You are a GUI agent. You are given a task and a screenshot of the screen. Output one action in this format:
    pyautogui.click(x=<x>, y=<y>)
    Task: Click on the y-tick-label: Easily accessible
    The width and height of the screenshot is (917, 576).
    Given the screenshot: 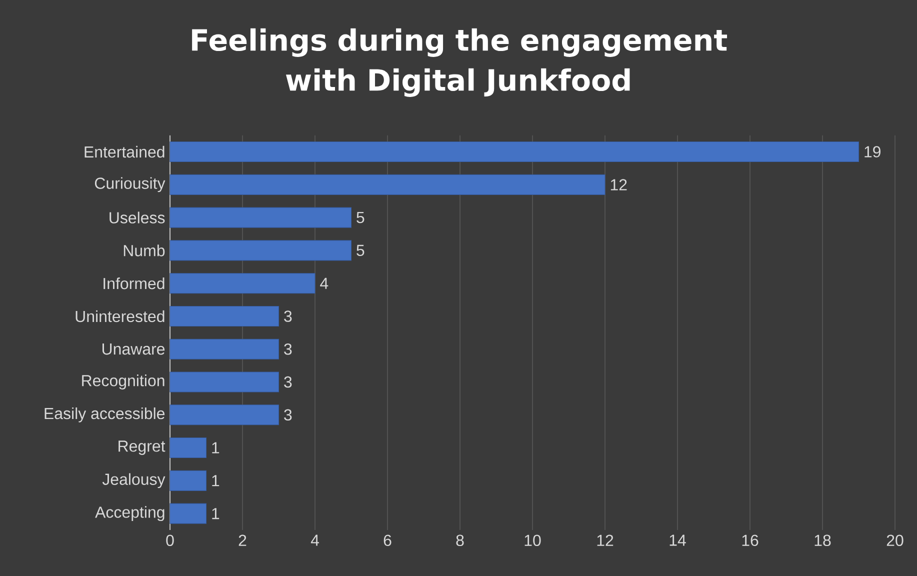 What is the action you would take?
    pyautogui.click(x=104, y=414)
    